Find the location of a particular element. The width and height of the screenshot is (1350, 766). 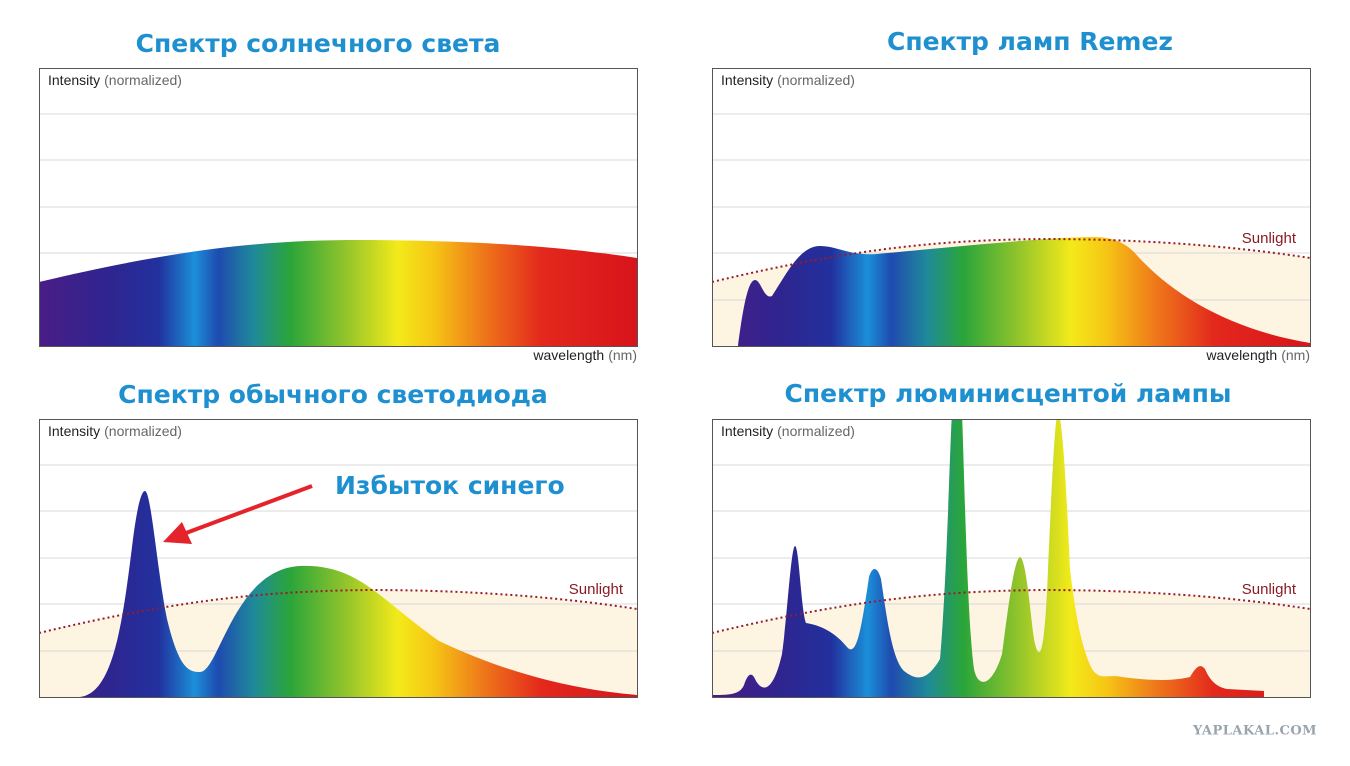

panel-title: Спектр обычного светодиода is located at coordinates (333, 394).